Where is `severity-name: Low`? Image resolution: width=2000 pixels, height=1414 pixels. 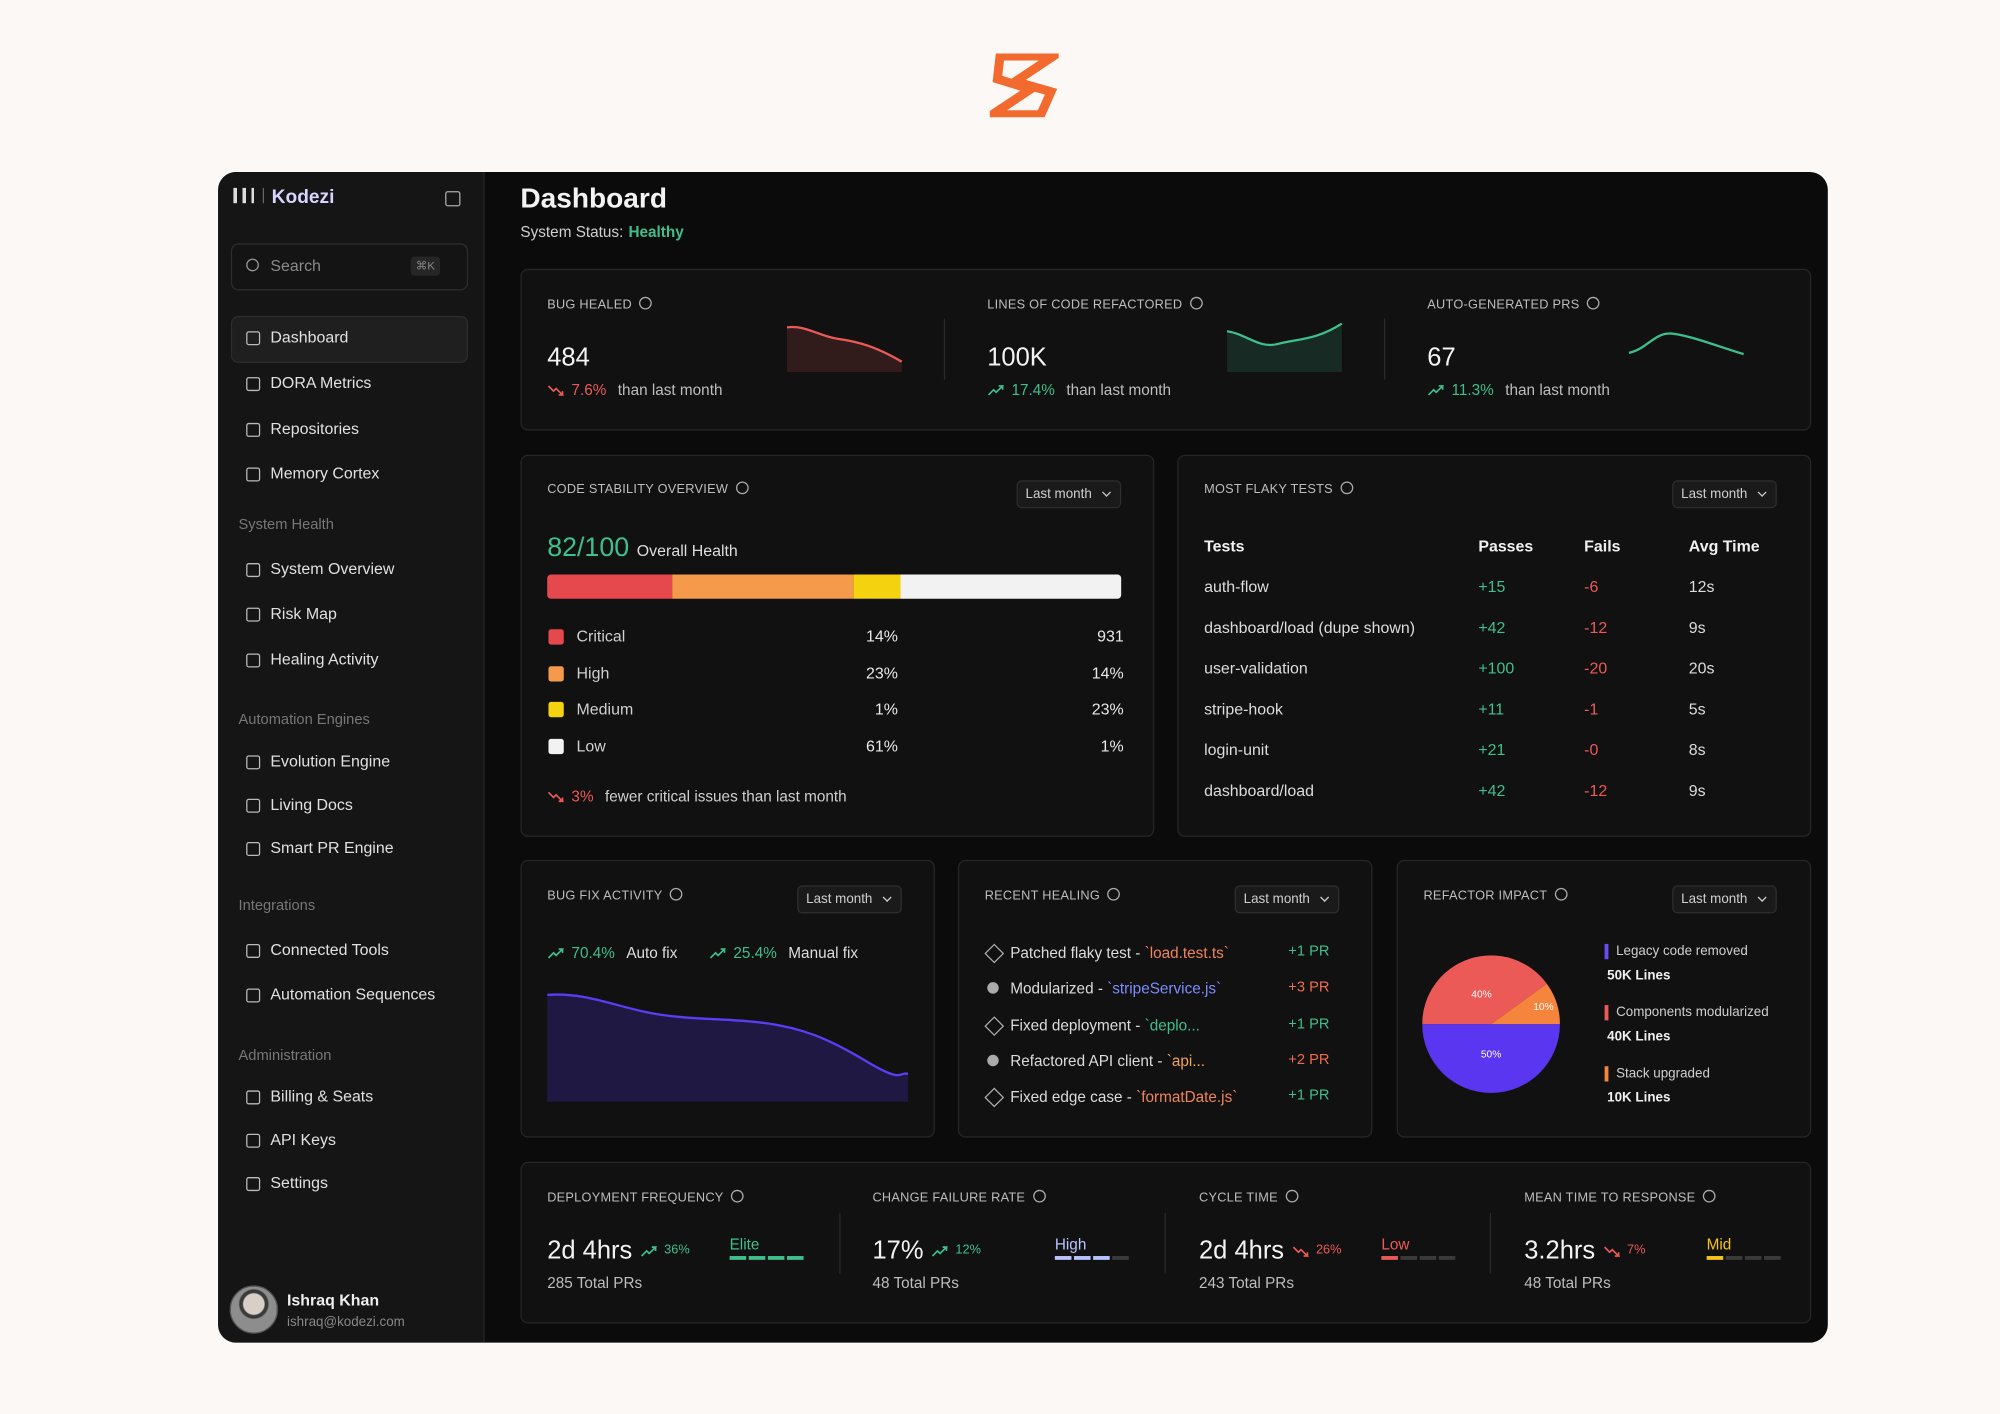
severity-name: Low is located at coordinates (591, 746).